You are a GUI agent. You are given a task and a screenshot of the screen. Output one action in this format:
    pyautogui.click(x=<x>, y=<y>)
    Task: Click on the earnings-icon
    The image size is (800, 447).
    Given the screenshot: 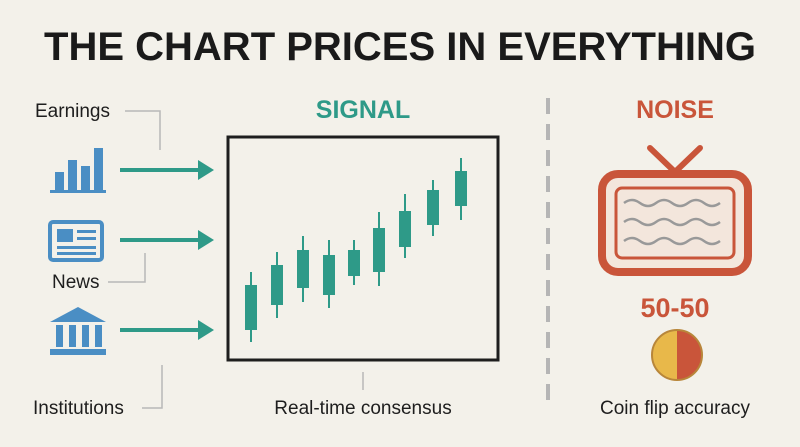 What is the action you would take?
    pyautogui.click(x=78, y=170)
    